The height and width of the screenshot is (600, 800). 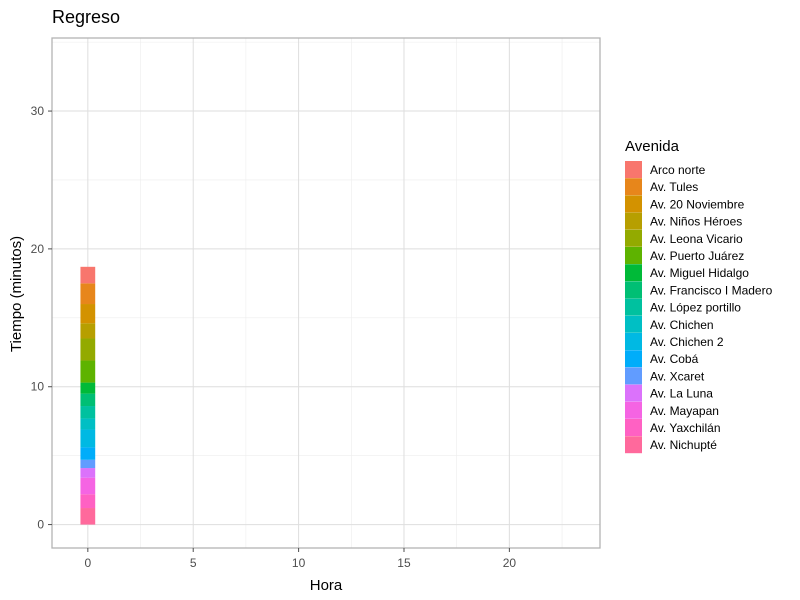 I want to click on legend-item-label: Av. López portillo, so click(x=695, y=308).